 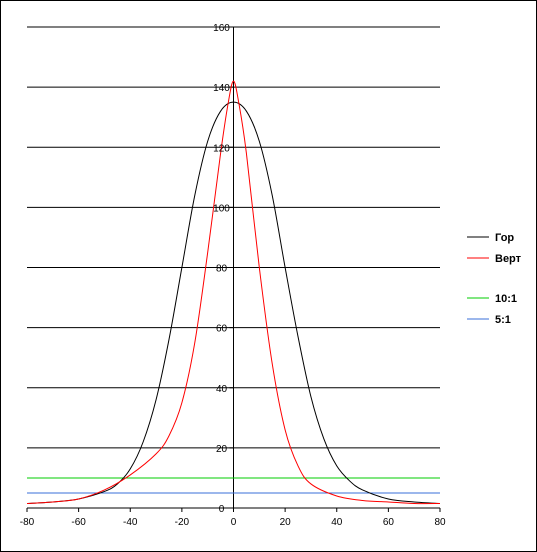 I want to click on x-tick-label: -20, so click(x=182, y=522).